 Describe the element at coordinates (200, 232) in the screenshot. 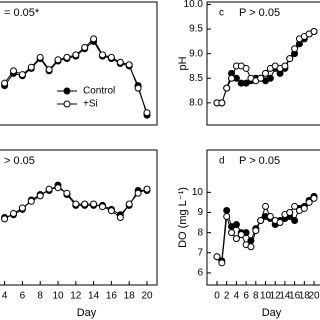

I see `y-tick-label: 8` at that location.